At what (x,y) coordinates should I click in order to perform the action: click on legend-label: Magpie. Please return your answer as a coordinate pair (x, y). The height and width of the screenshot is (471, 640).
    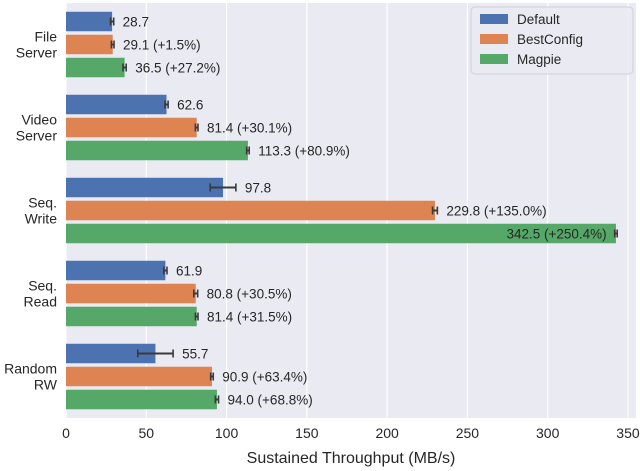
    Looking at the image, I should click on (539, 59).